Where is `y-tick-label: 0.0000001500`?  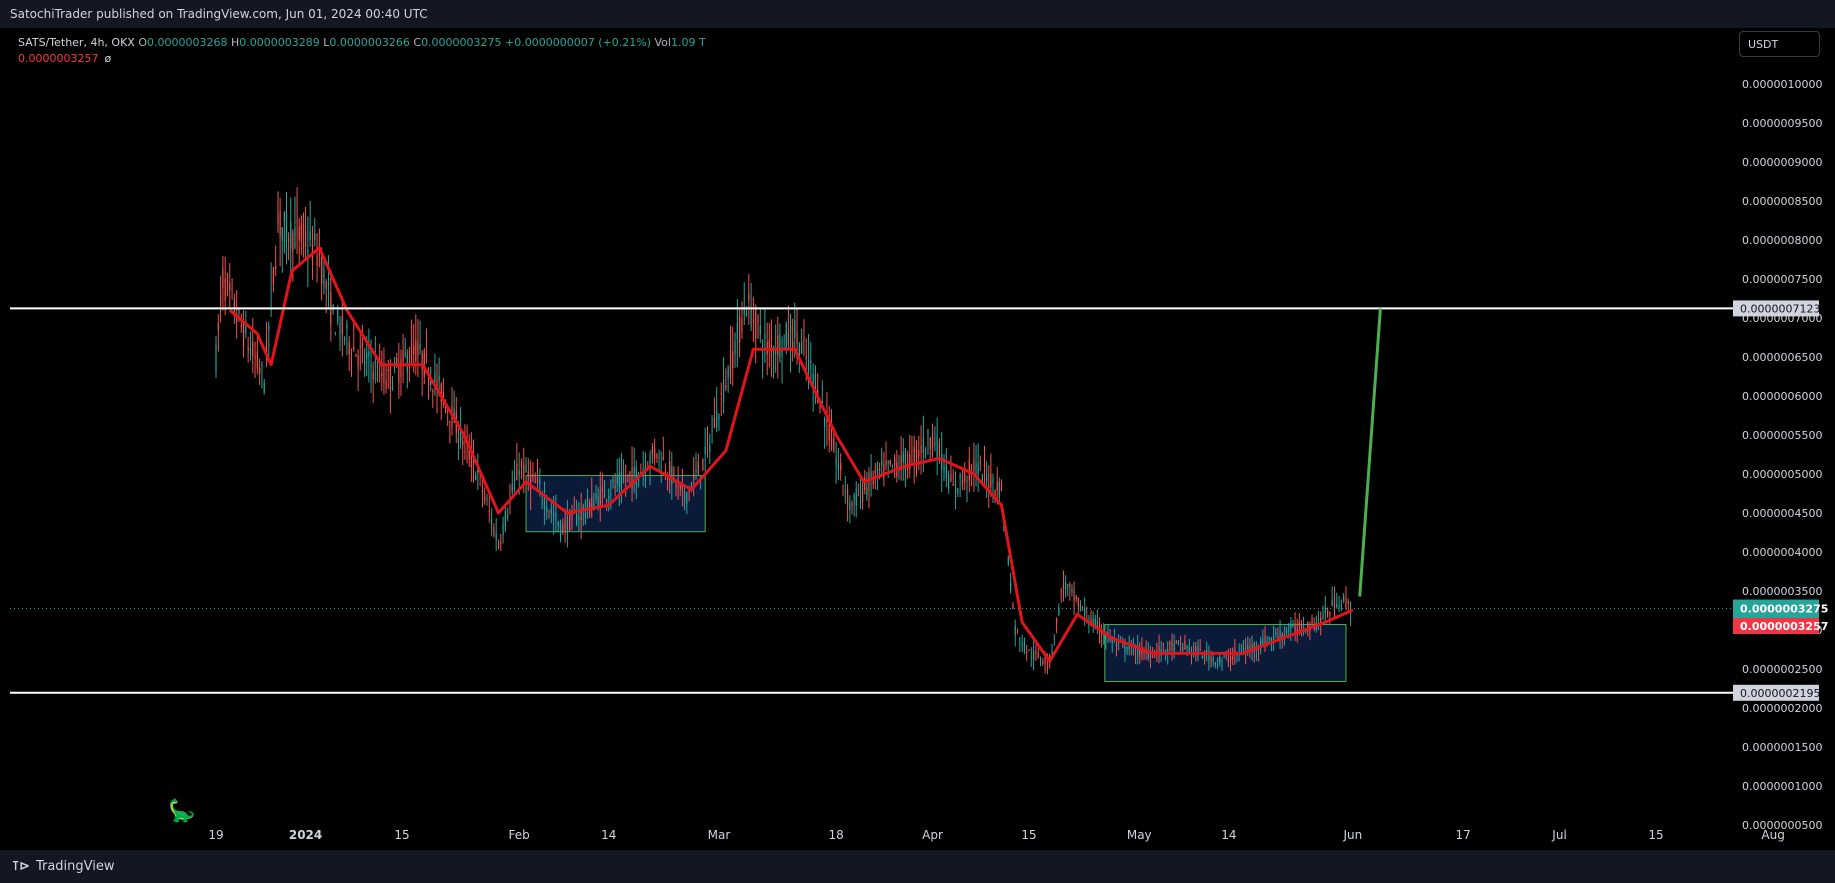 y-tick-label: 0.0000001500 is located at coordinates (1782, 747).